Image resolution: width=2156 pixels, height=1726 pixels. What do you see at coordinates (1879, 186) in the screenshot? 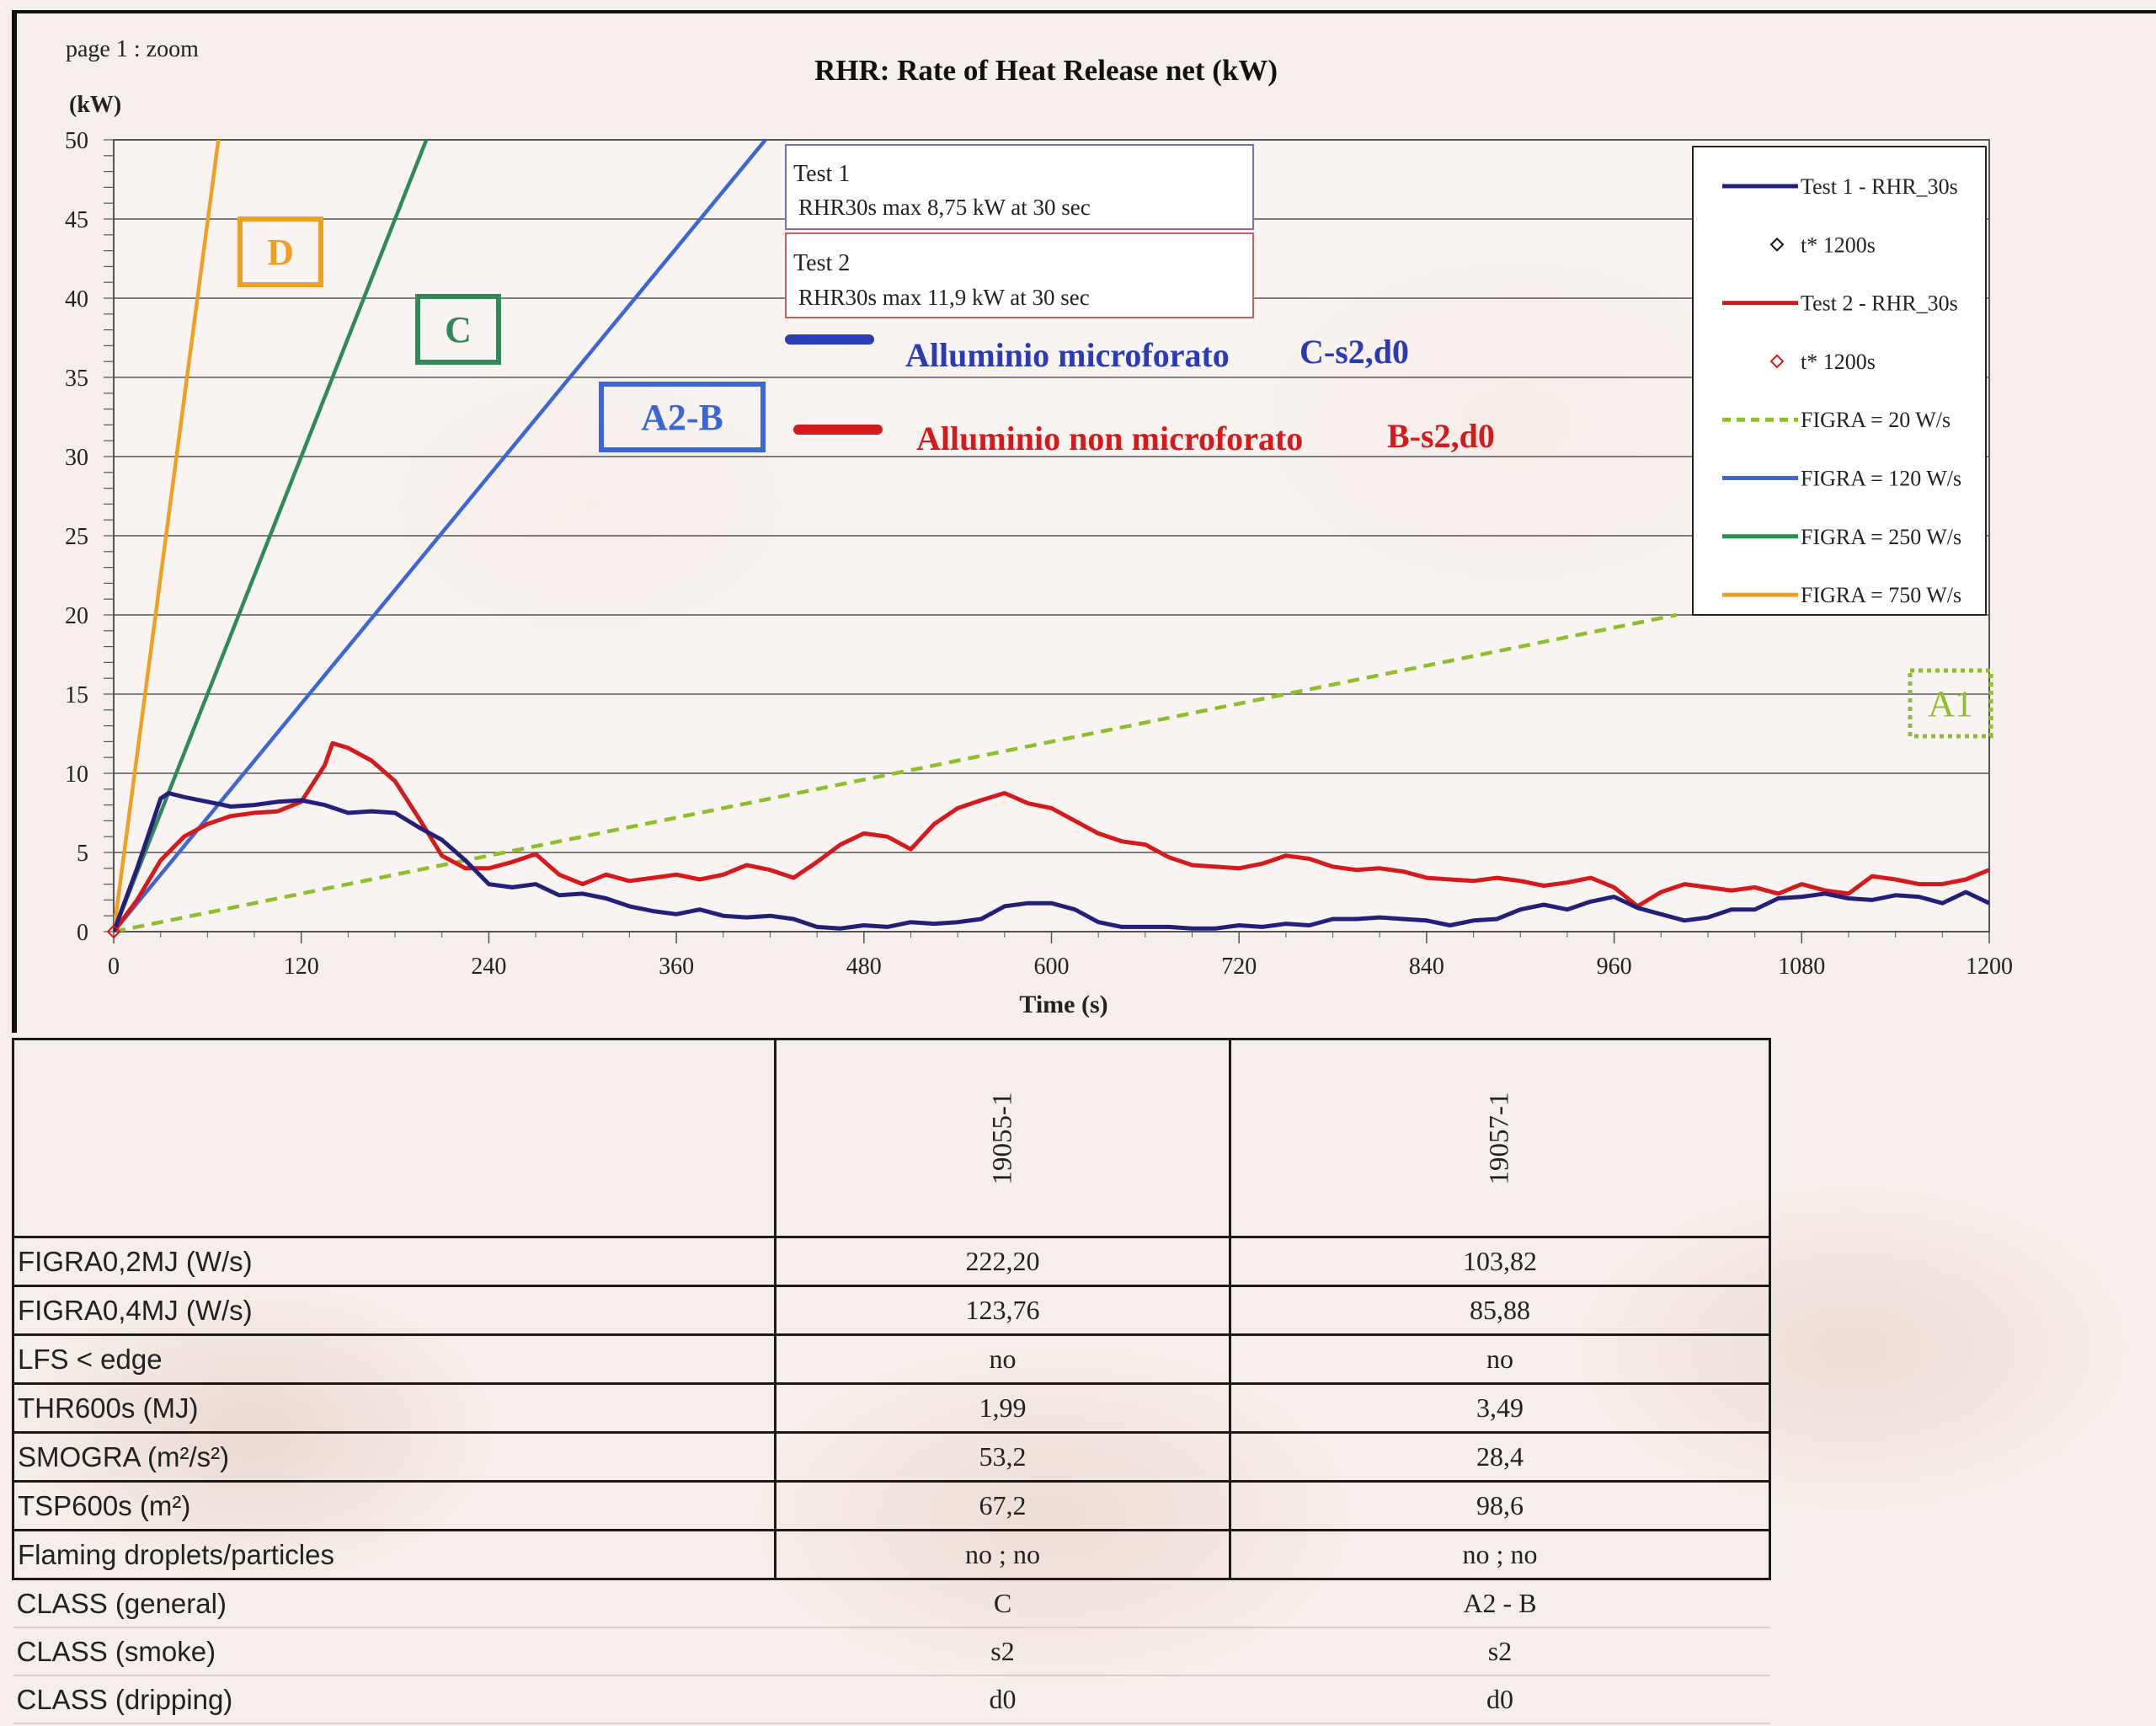
I see `legend-label: Test 1 - RHR_30s` at bounding box center [1879, 186].